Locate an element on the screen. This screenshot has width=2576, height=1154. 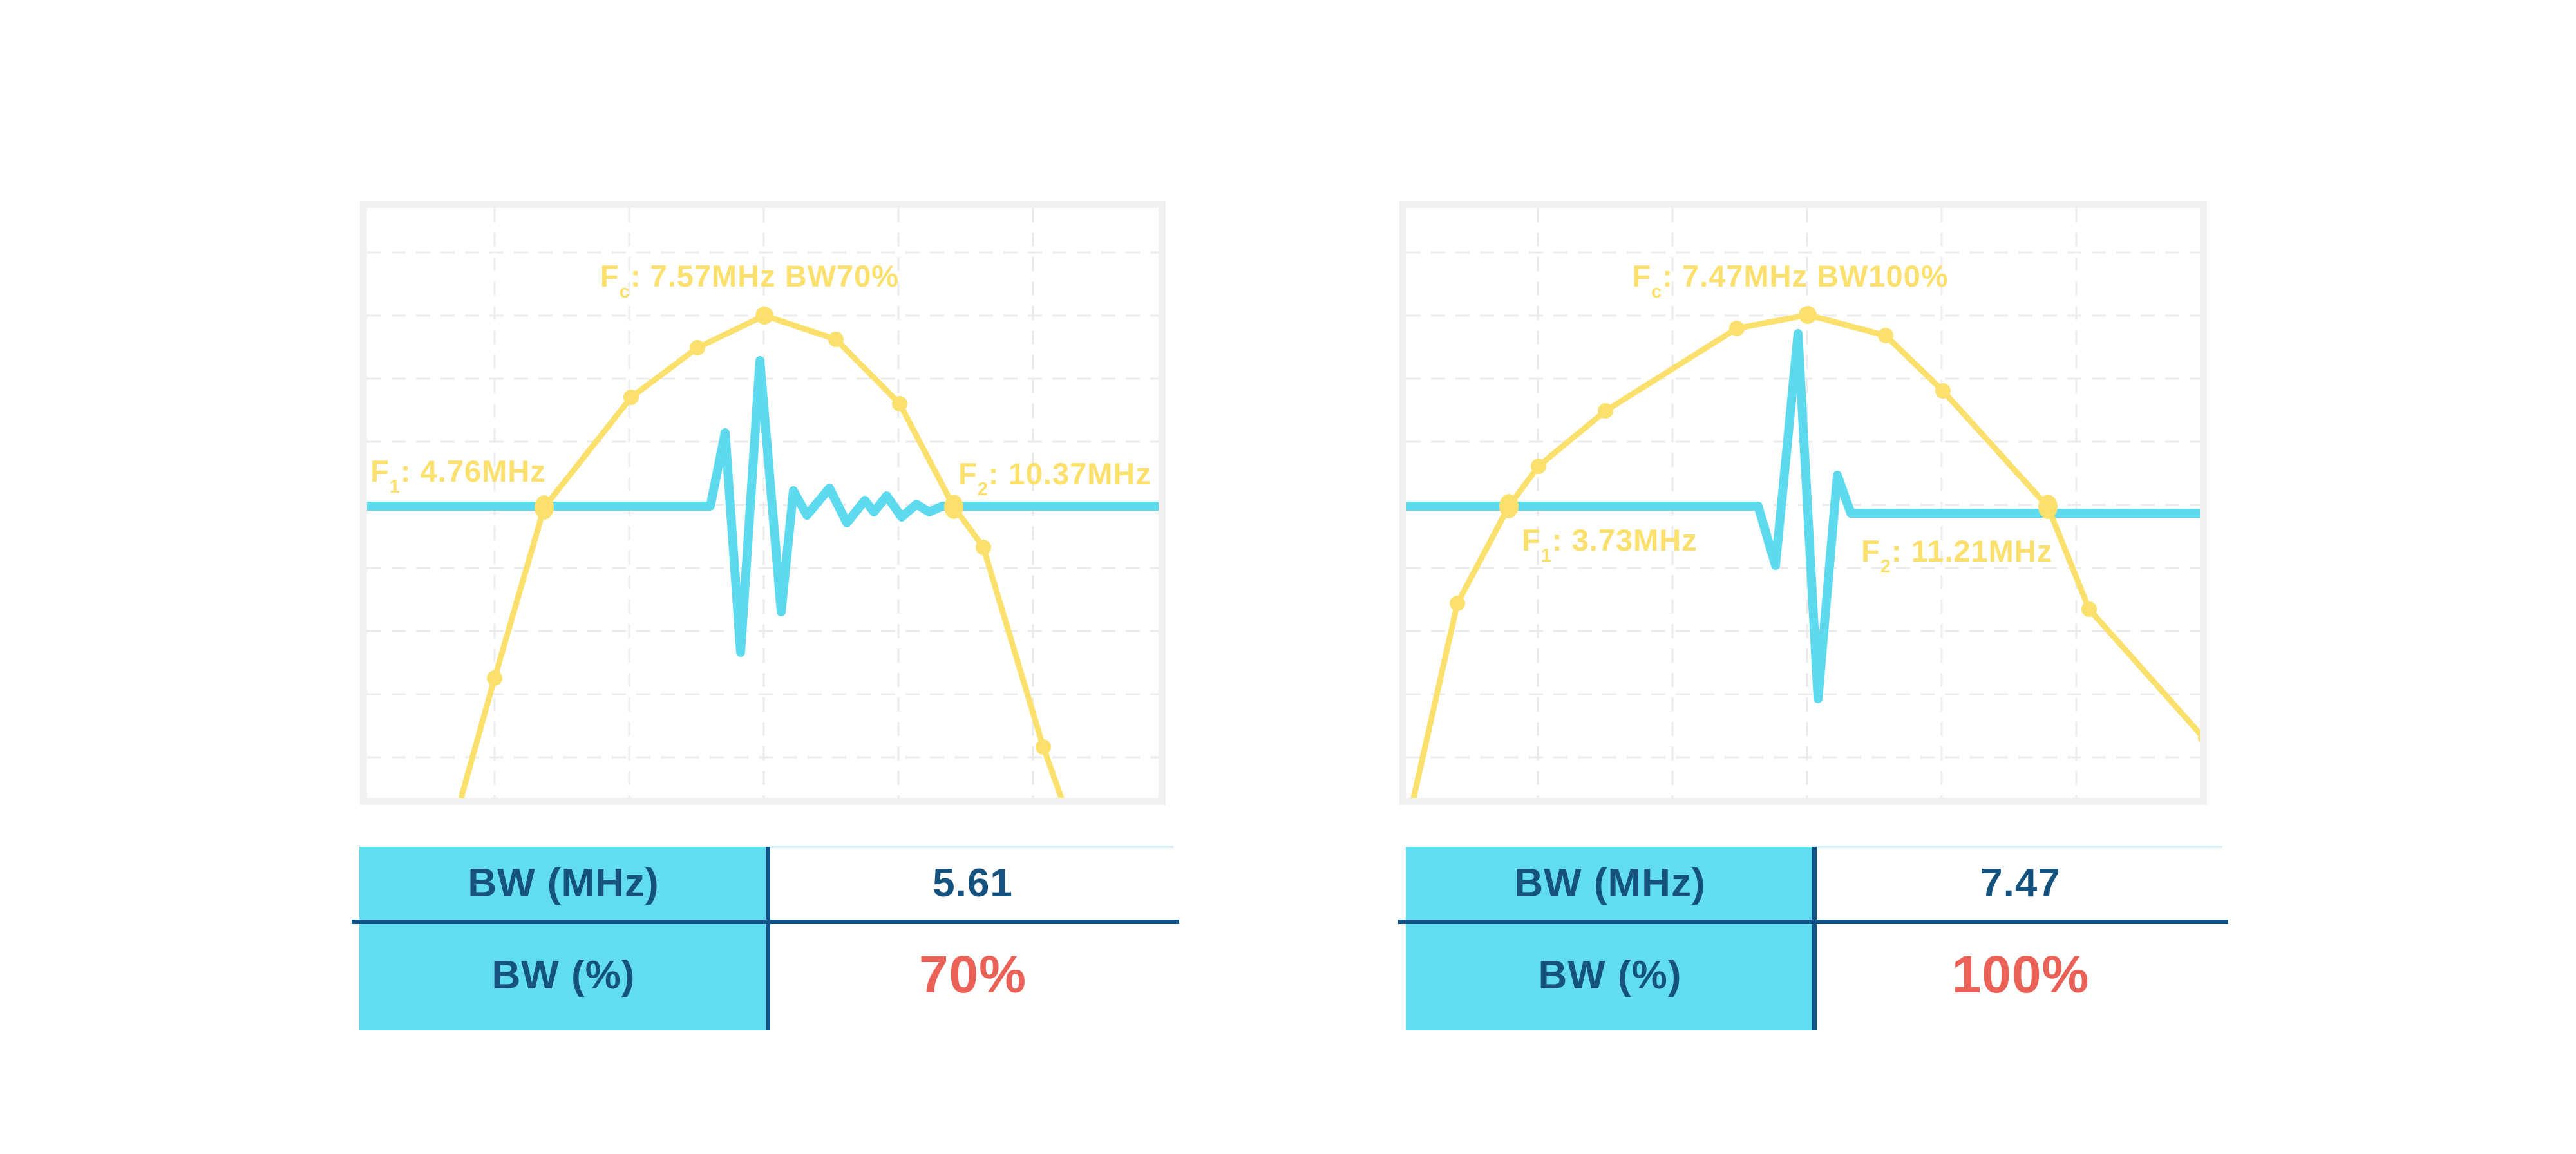
table-row-divider is located at coordinates (765, 922).